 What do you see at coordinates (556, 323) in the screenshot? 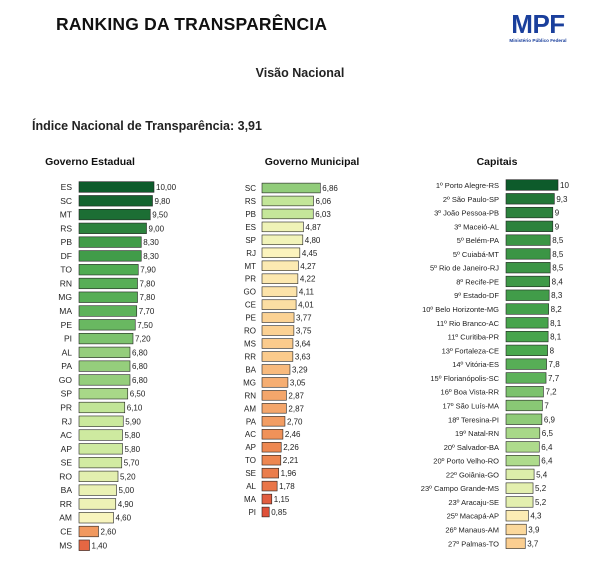
I see `value-label: 8,1` at bounding box center [556, 323].